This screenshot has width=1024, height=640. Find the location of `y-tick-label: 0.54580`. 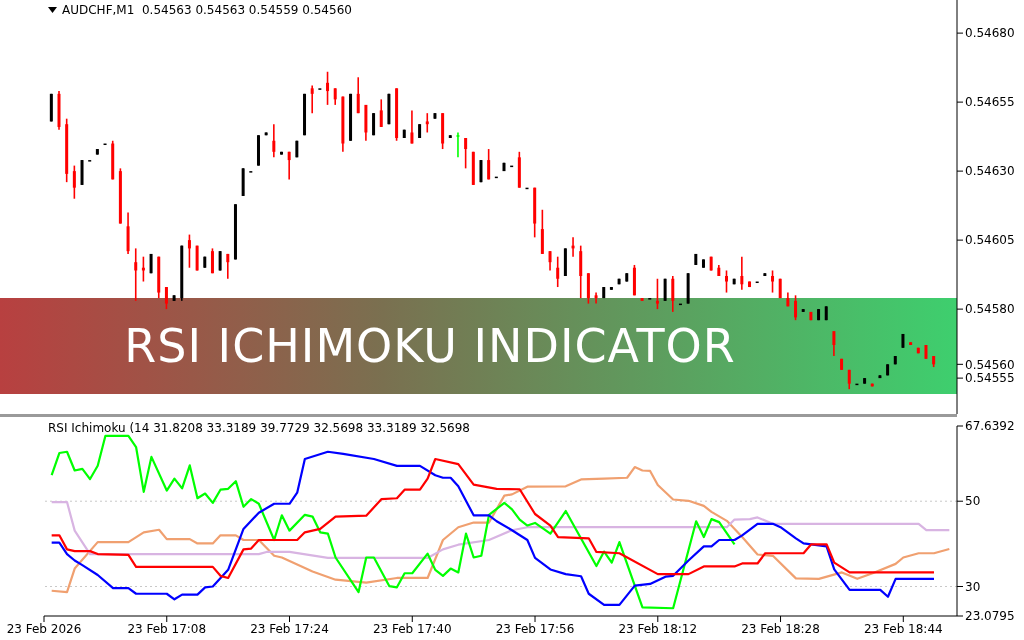

y-tick-label: 0.54580 is located at coordinates (990, 309).